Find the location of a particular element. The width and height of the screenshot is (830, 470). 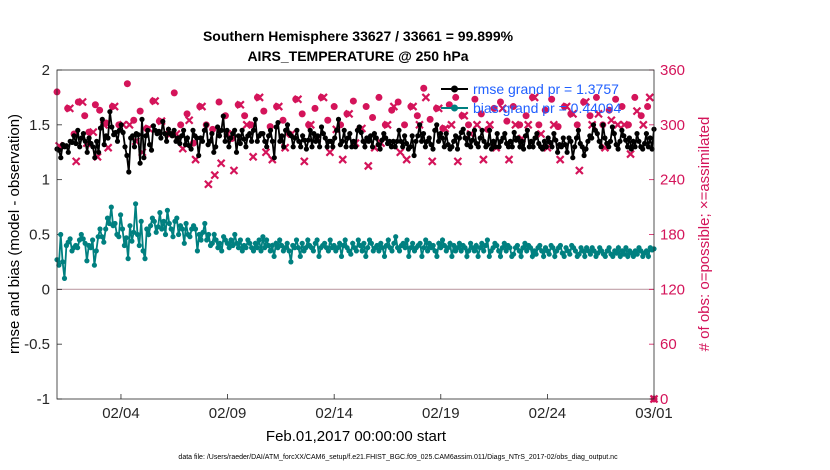

y-left-tick-label: 2 is located at coordinates (46, 70).